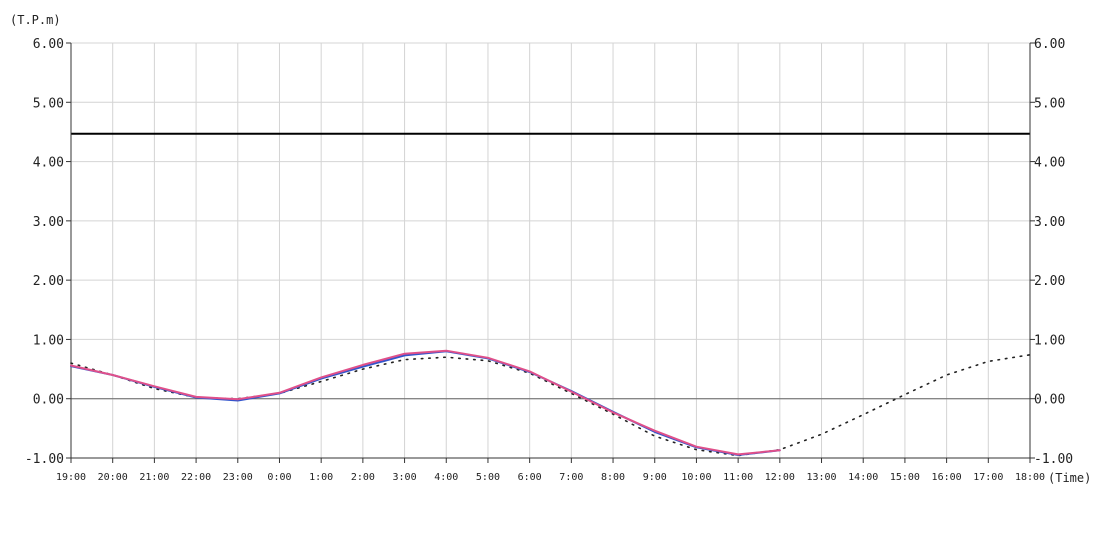 The height and width of the screenshot is (550, 1100). What do you see at coordinates (821, 477) in the screenshot?
I see `x-tick-label: 13:00` at bounding box center [821, 477].